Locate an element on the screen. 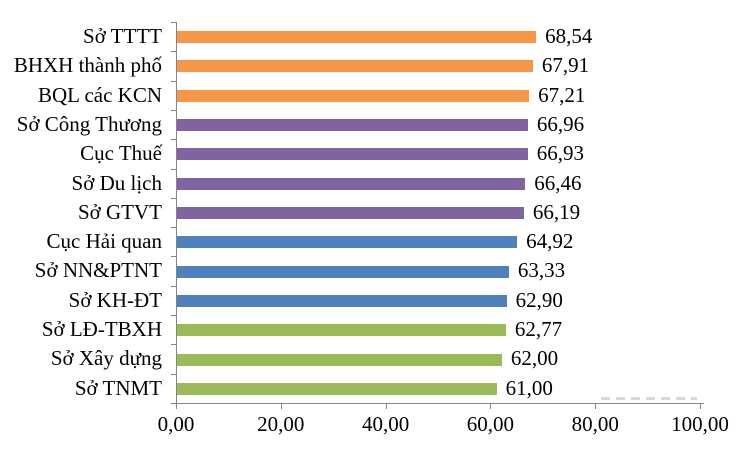 This screenshot has height=450, width=750. value-label: 67,91 is located at coordinates (565, 65).